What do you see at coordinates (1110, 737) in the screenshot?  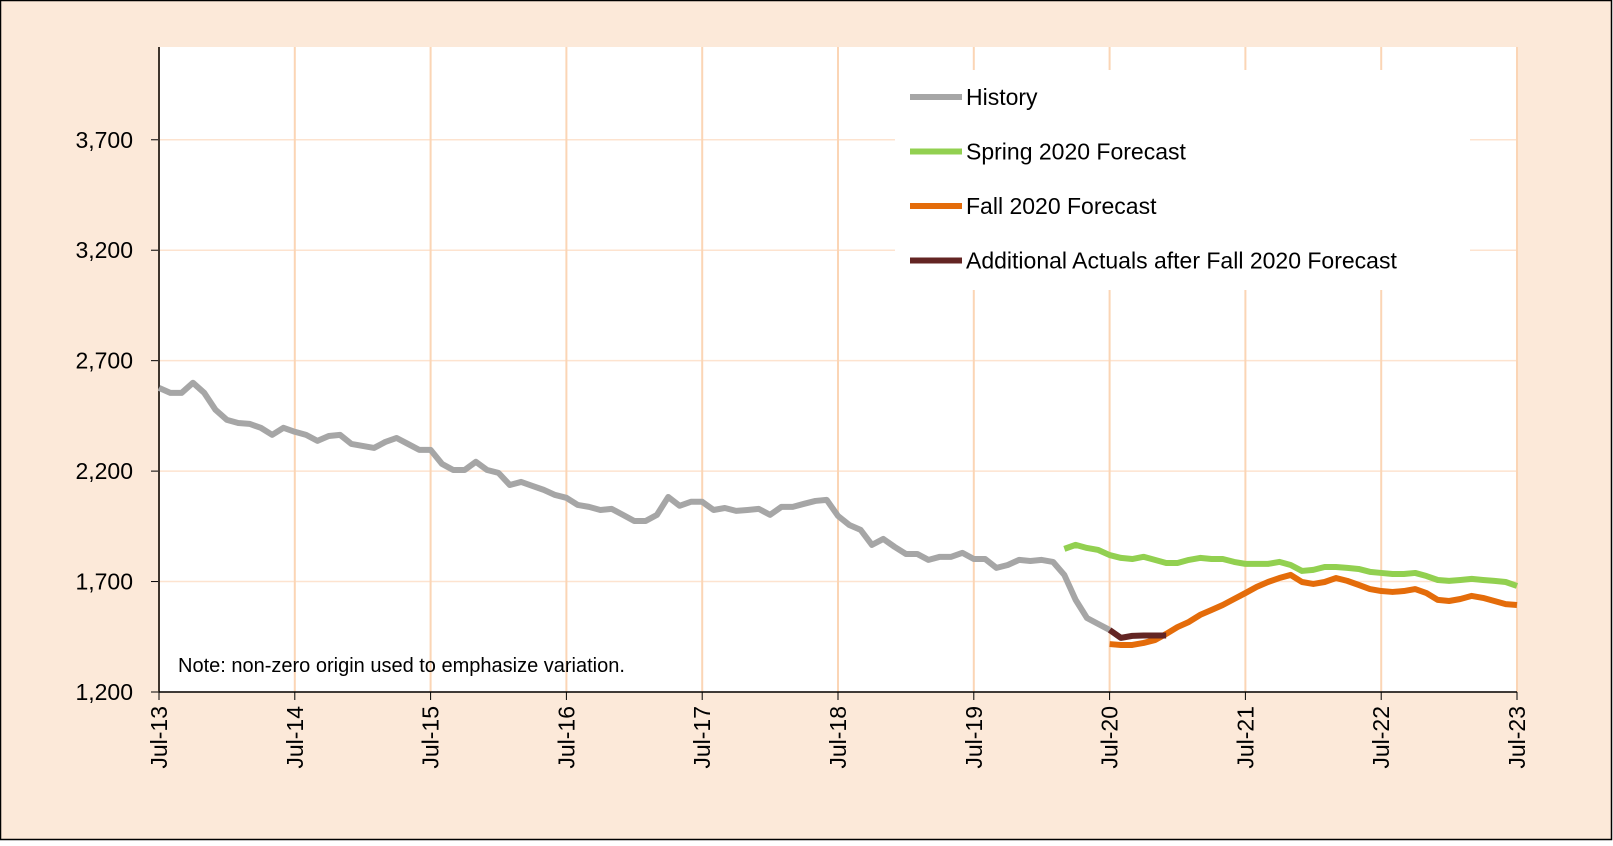 I see `x-tick-label: Jul-20` at bounding box center [1110, 737].